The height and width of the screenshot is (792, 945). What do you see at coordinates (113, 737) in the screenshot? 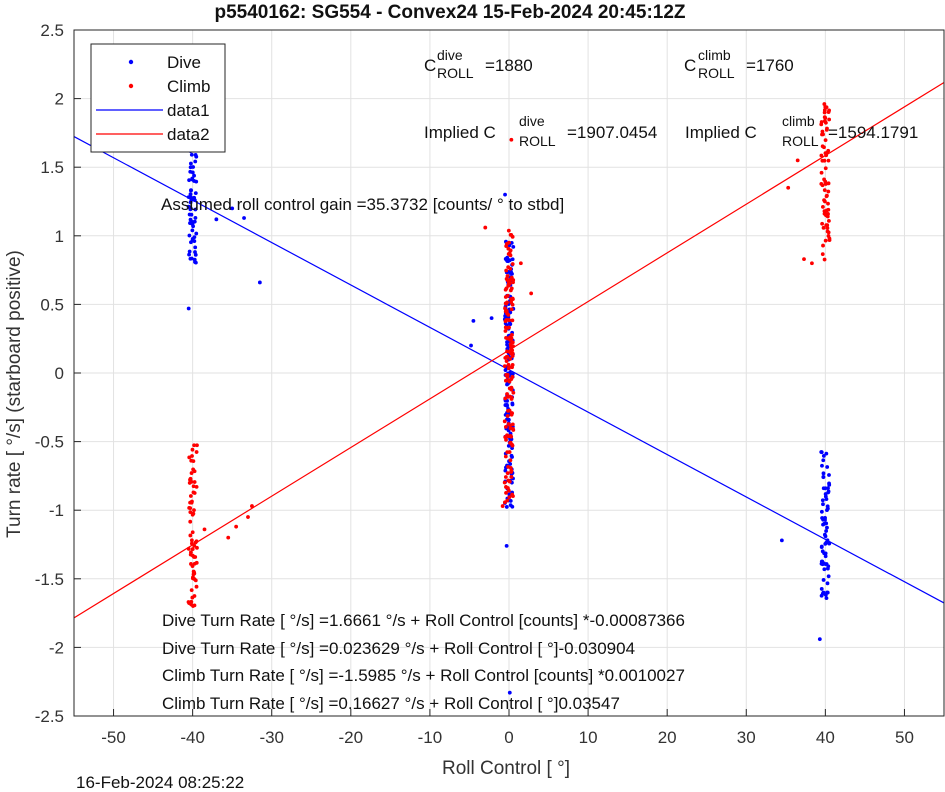
I see `x-tick-label: -50` at bounding box center [113, 737].